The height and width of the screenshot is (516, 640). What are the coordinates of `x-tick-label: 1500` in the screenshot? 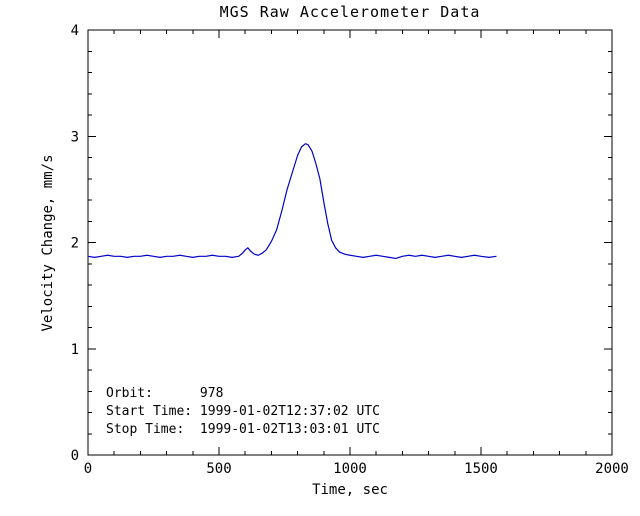 It's located at (481, 469).